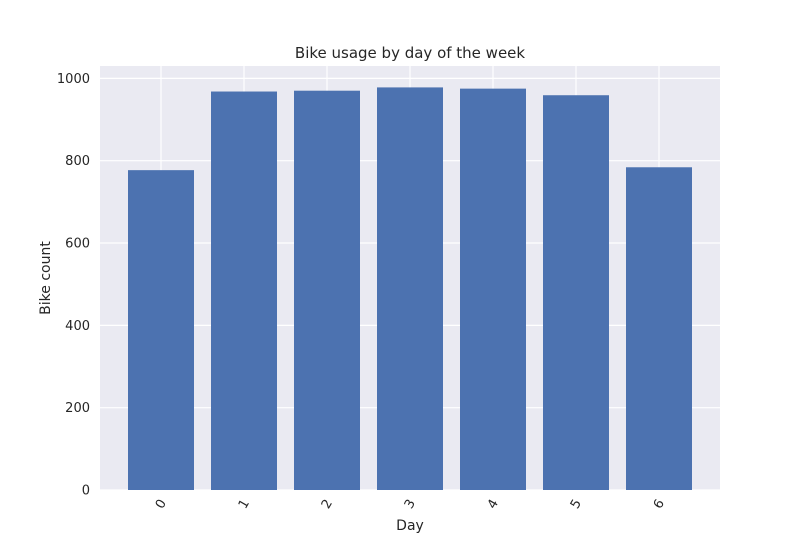 Image resolution: width=800 pixels, height=550 pixels. Describe the element at coordinates (77, 244) in the screenshot. I see `y-tick-label: 600` at that location.